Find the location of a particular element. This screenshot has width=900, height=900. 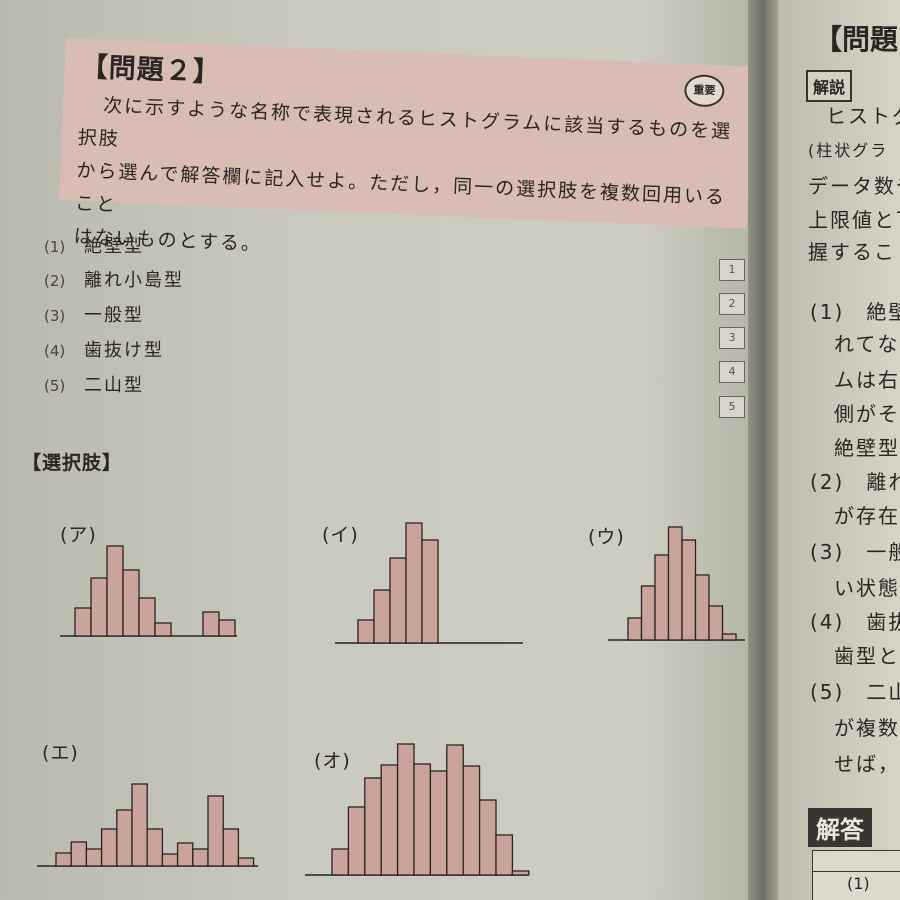

item-label: 二山型 is located at coordinates (114, 385).